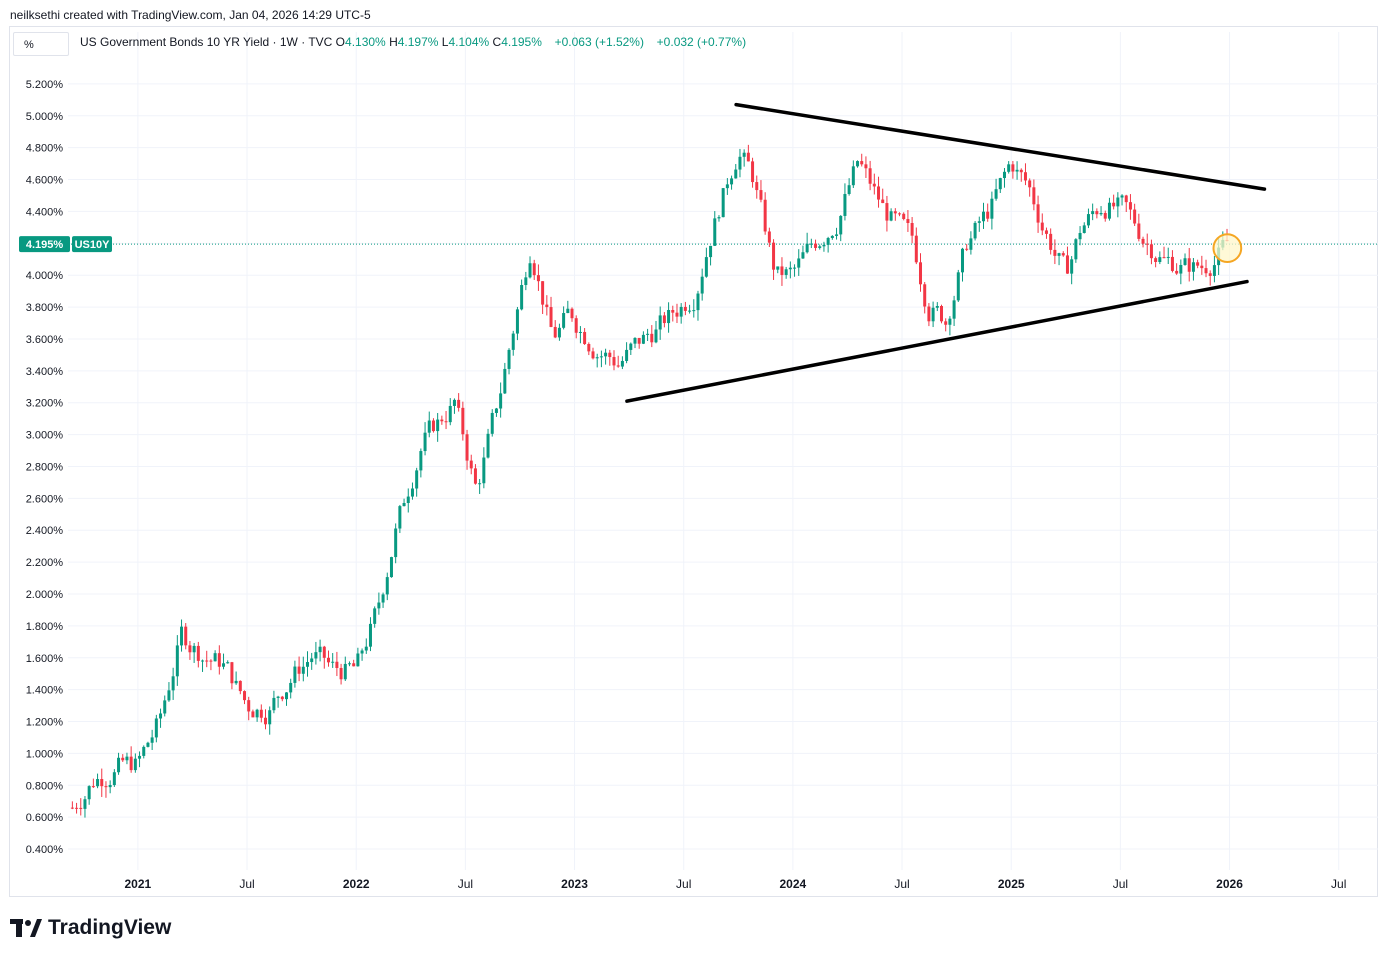 The width and height of the screenshot is (1388, 958). Describe the element at coordinates (1227, 248) in the screenshot. I see `highlight-circle` at that location.